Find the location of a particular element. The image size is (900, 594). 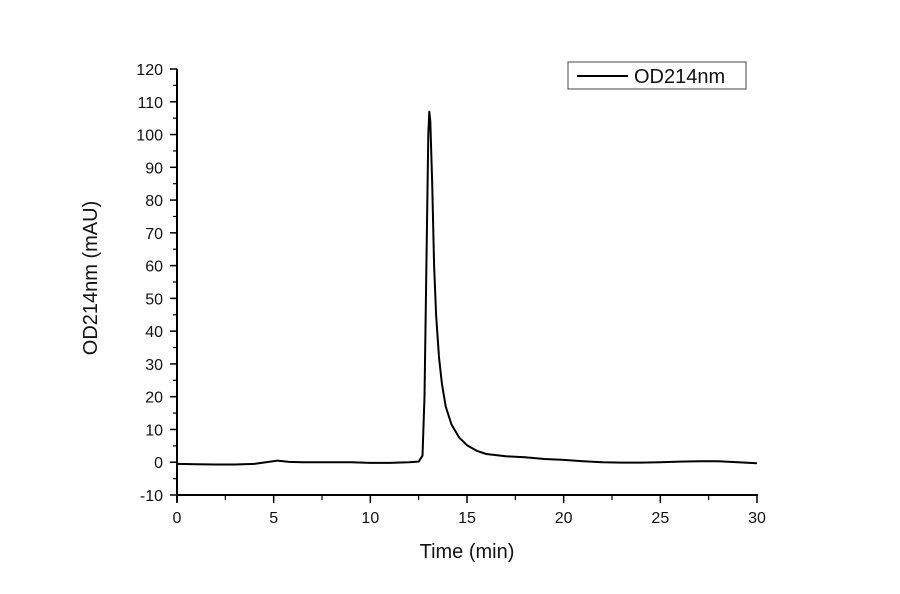

y-tick-label: 40 is located at coordinates (154, 332).